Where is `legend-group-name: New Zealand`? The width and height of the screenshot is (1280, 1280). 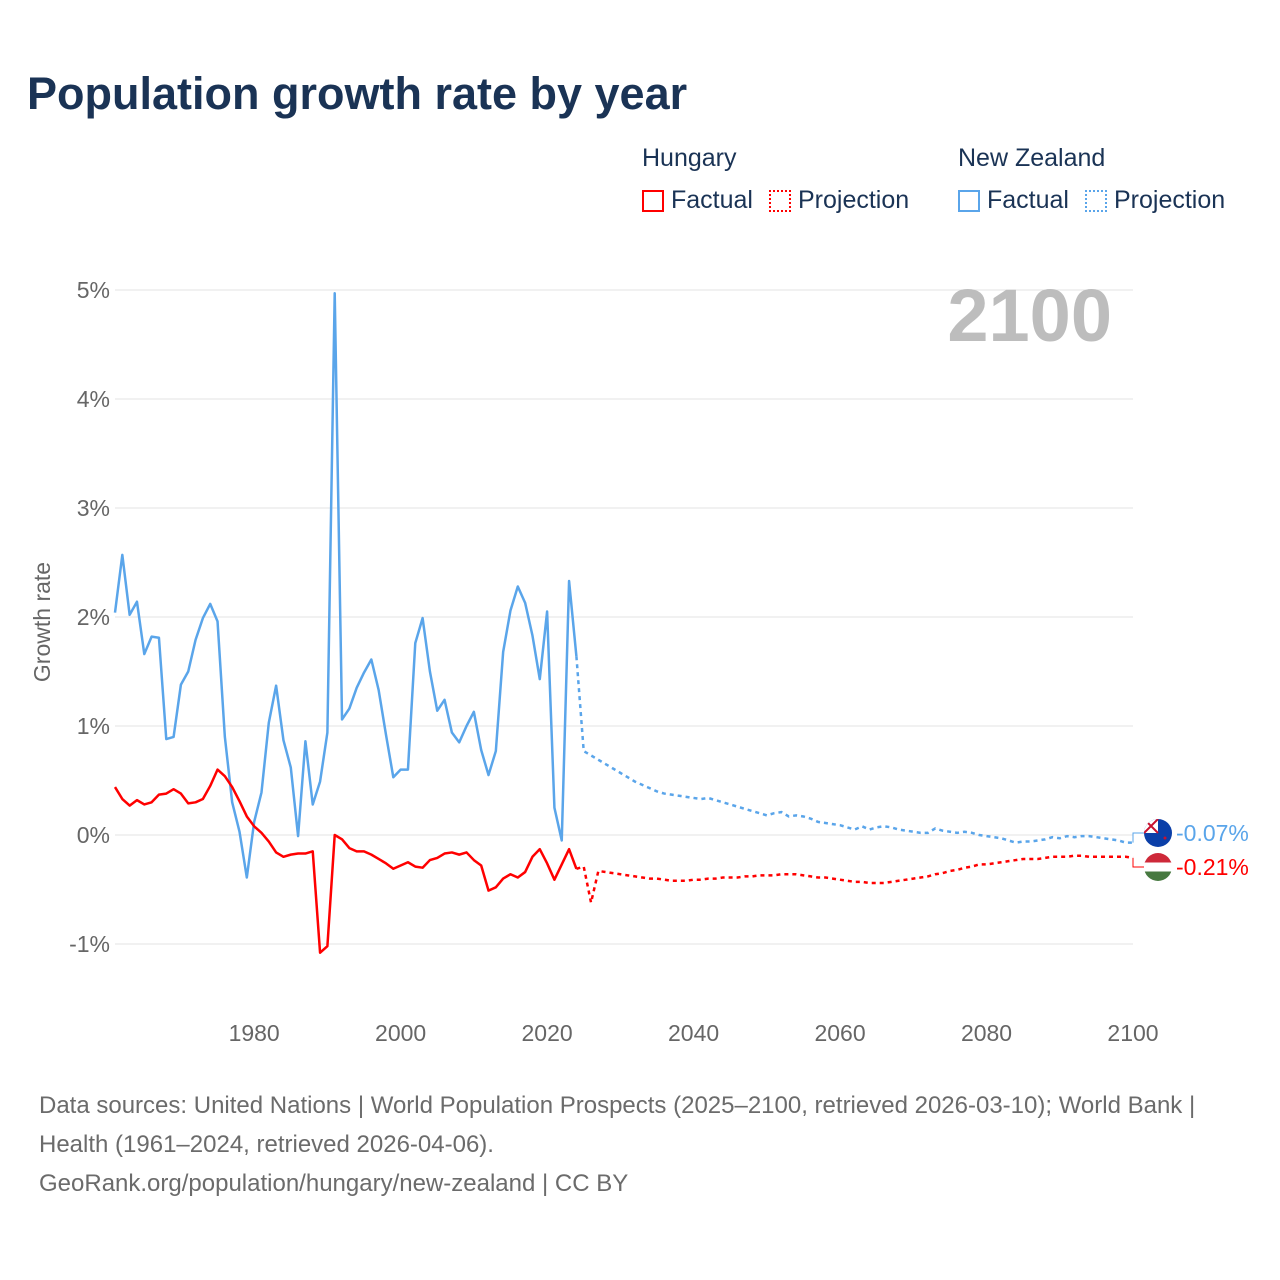 legend-group-name: New Zealand is located at coordinates (1032, 158).